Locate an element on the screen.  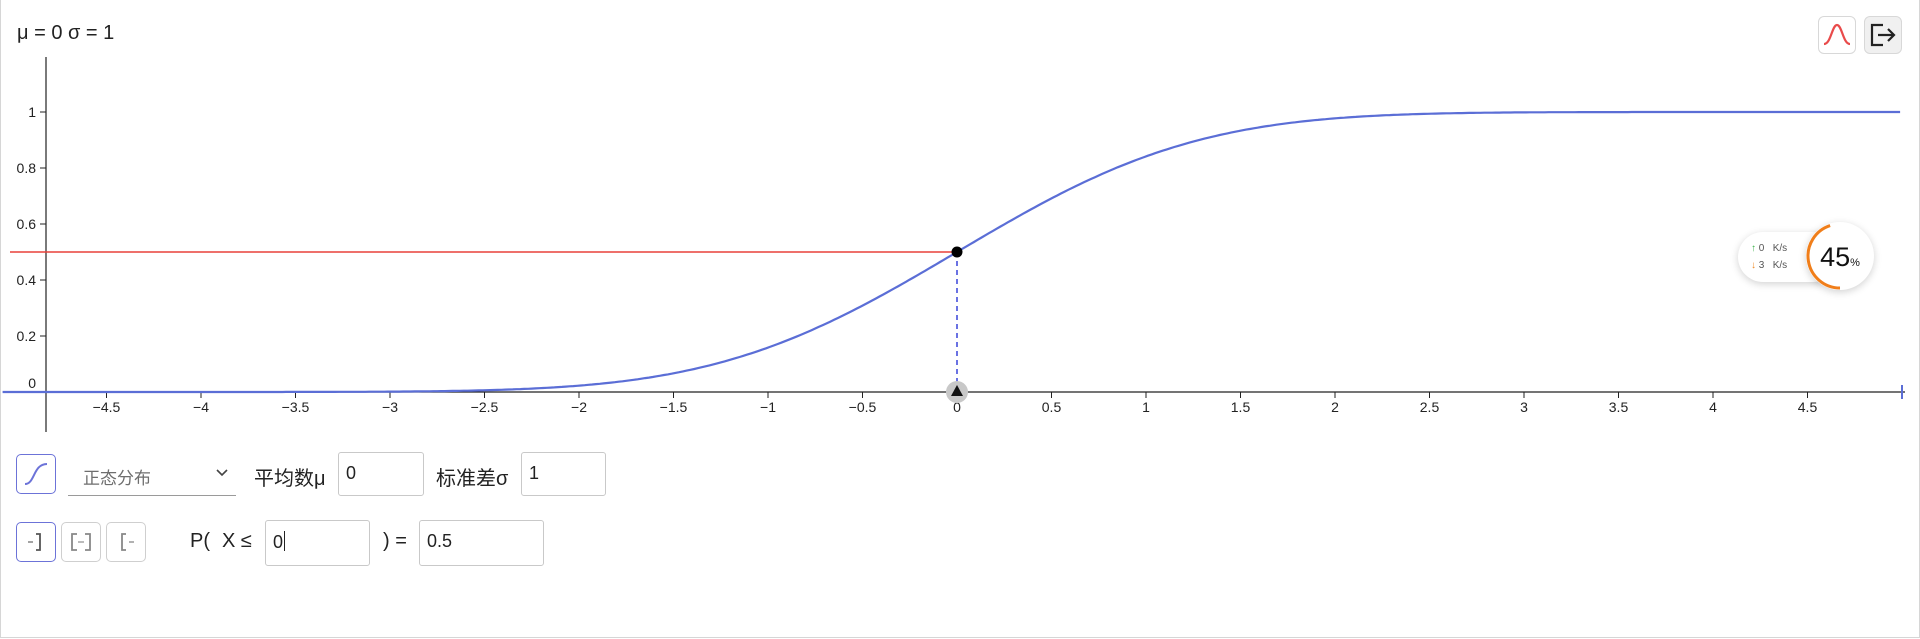
left-sided-button is located at coordinates (36, 542).